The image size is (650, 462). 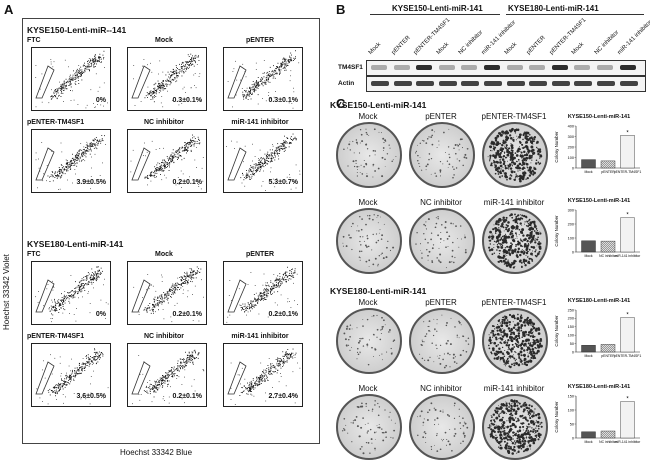 What do you see at coordinates (164, 122) in the screenshot?
I see `facs-plot-title: NC inhibitor` at bounding box center [164, 122].